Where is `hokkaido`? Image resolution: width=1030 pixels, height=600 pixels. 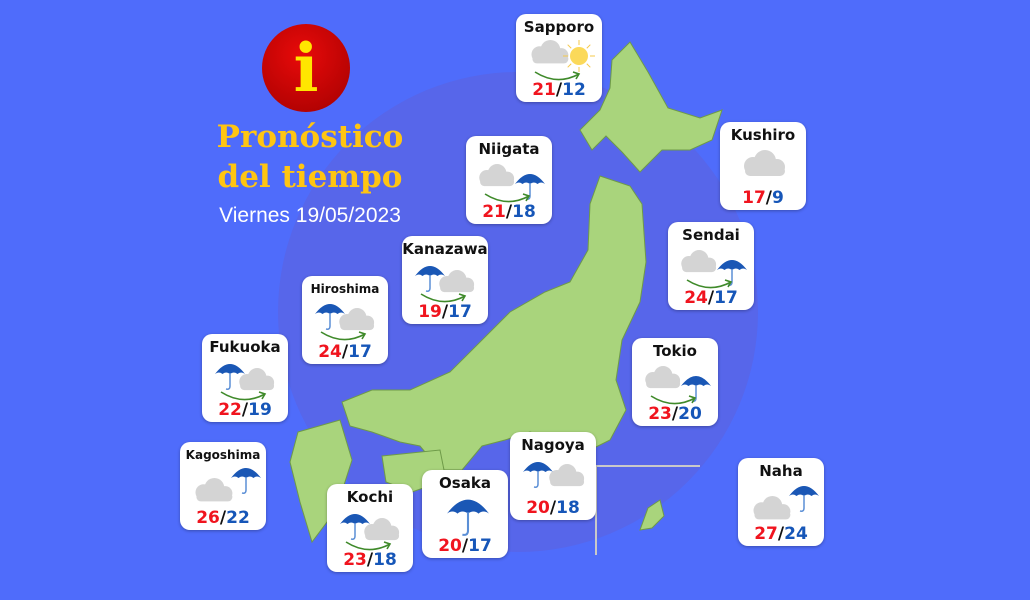
hokkaido is located at coordinates (651, 107).